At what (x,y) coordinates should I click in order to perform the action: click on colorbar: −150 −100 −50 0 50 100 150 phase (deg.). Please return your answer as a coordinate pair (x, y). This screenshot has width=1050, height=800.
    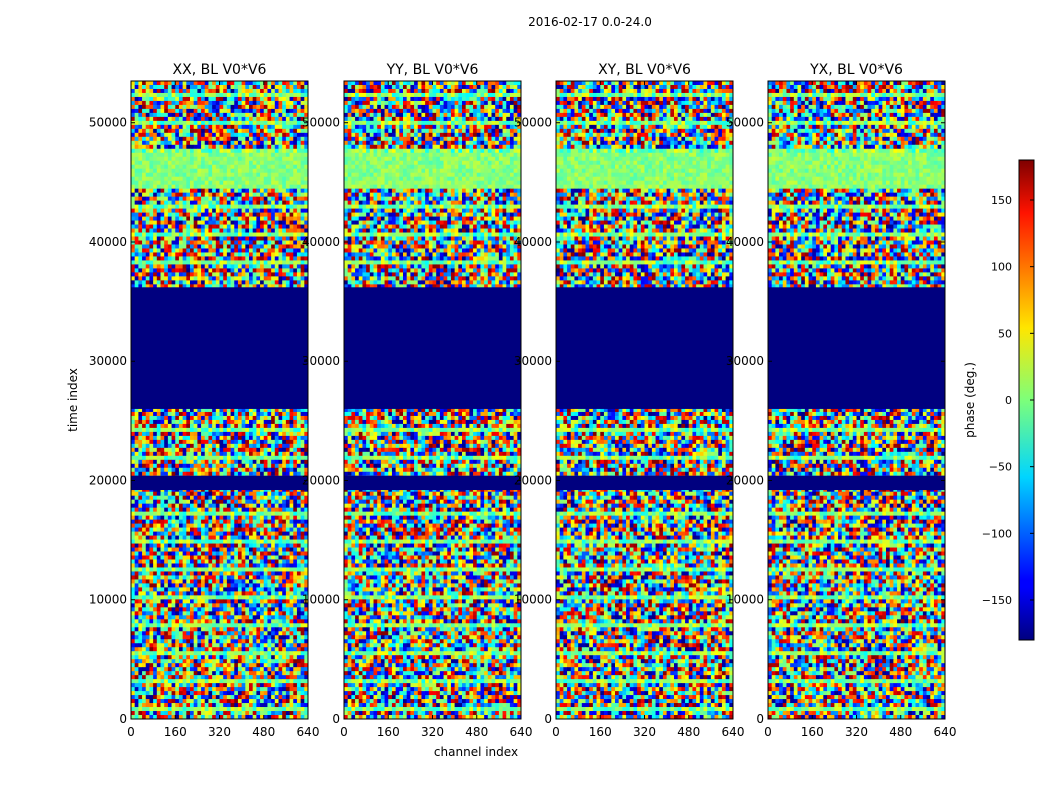
    Looking at the image, I should click on (999, 400).